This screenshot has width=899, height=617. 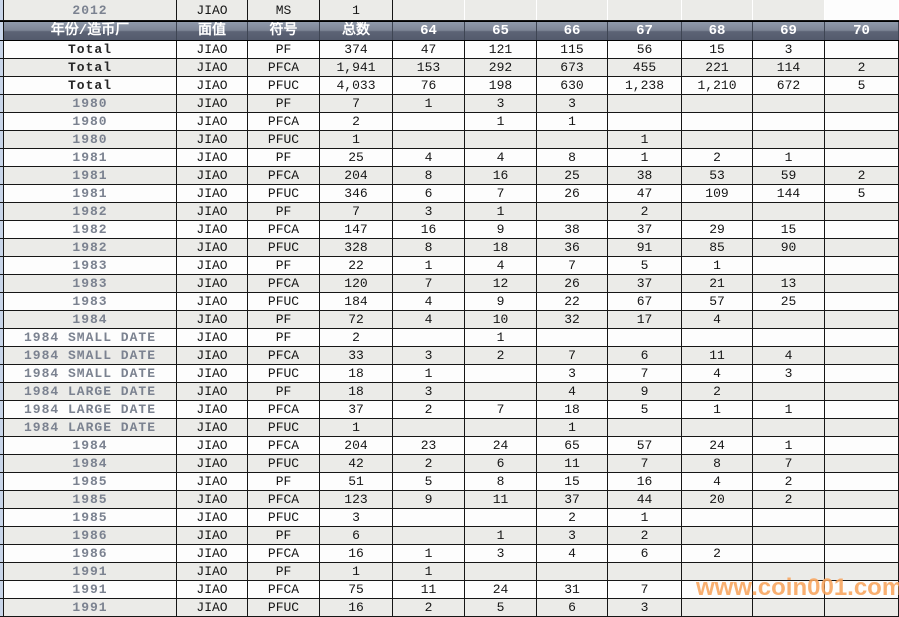 What do you see at coordinates (645, 355) in the screenshot?
I see `cell-grade-67: 6` at bounding box center [645, 355].